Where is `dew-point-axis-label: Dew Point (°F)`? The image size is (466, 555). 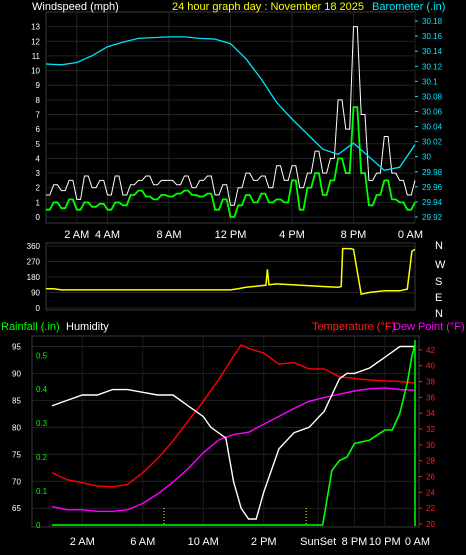
dew-point-axis-label: Dew Point (°F) is located at coordinates (429, 327).